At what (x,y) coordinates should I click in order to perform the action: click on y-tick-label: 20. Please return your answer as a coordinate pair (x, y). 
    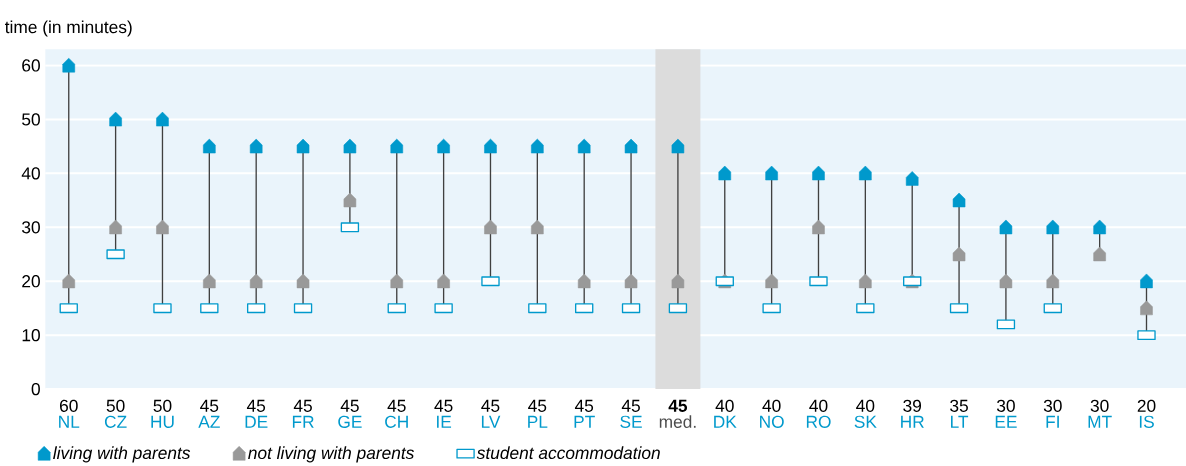
    Looking at the image, I should click on (31, 281).